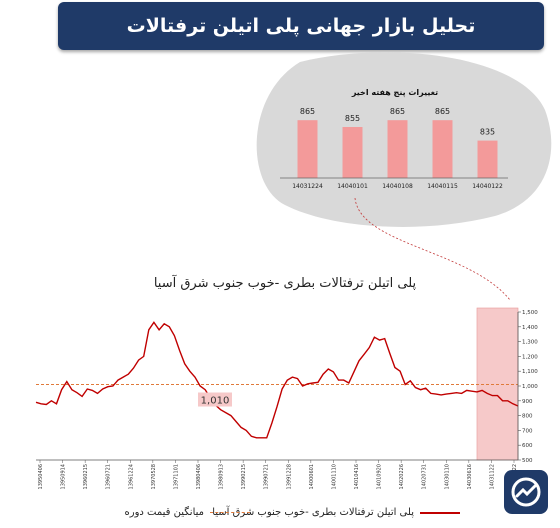 This screenshot has width=560, height=528. What do you see at coordinates (131, 476) in the screenshot?
I see `x-tick-label-4: 13961224` at bounding box center [131, 476].